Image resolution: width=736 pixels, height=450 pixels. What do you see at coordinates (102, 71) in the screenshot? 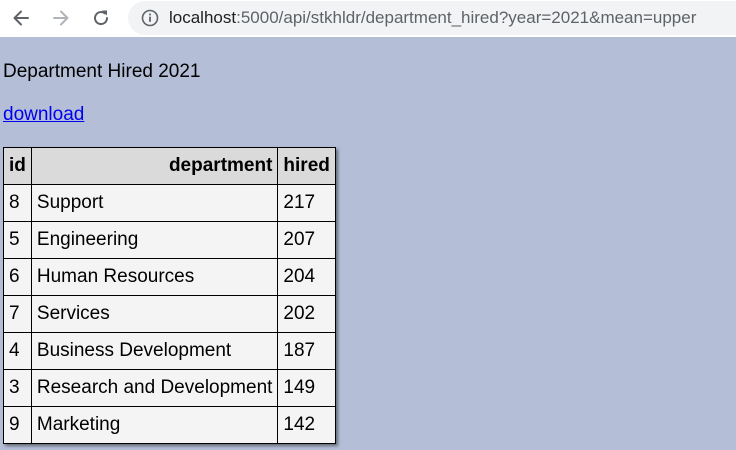
I see `page-title: Department Hired 2021` at bounding box center [102, 71].